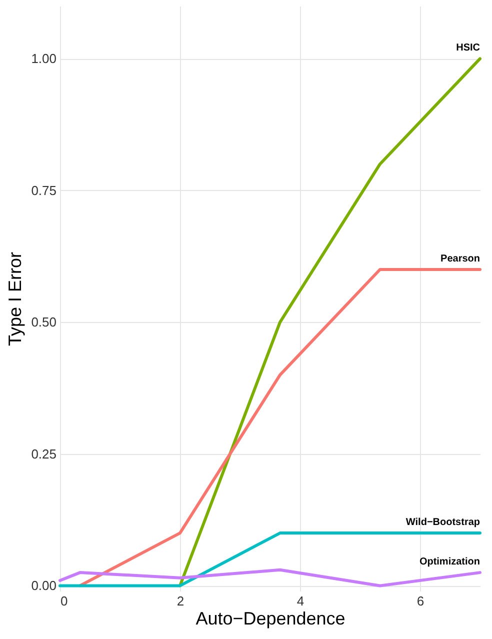 The height and width of the screenshot is (639, 492). What do you see at coordinates (300, 601) in the screenshot?
I see `x-tick-label: 4` at bounding box center [300, 601].